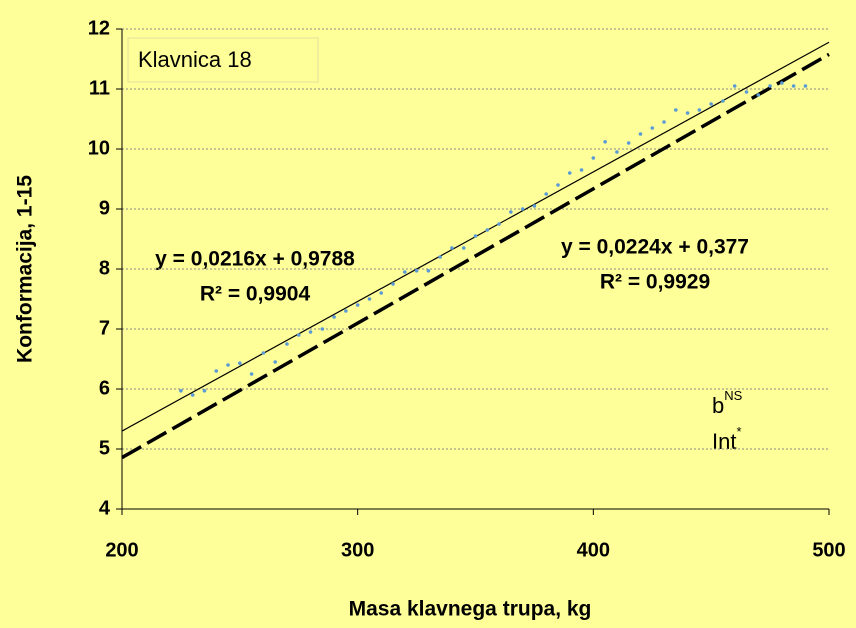  What do you see at coordinates (99, 88) in the screenshot?
I see `y-tick-label: 11` at bounding box center [99, 88].